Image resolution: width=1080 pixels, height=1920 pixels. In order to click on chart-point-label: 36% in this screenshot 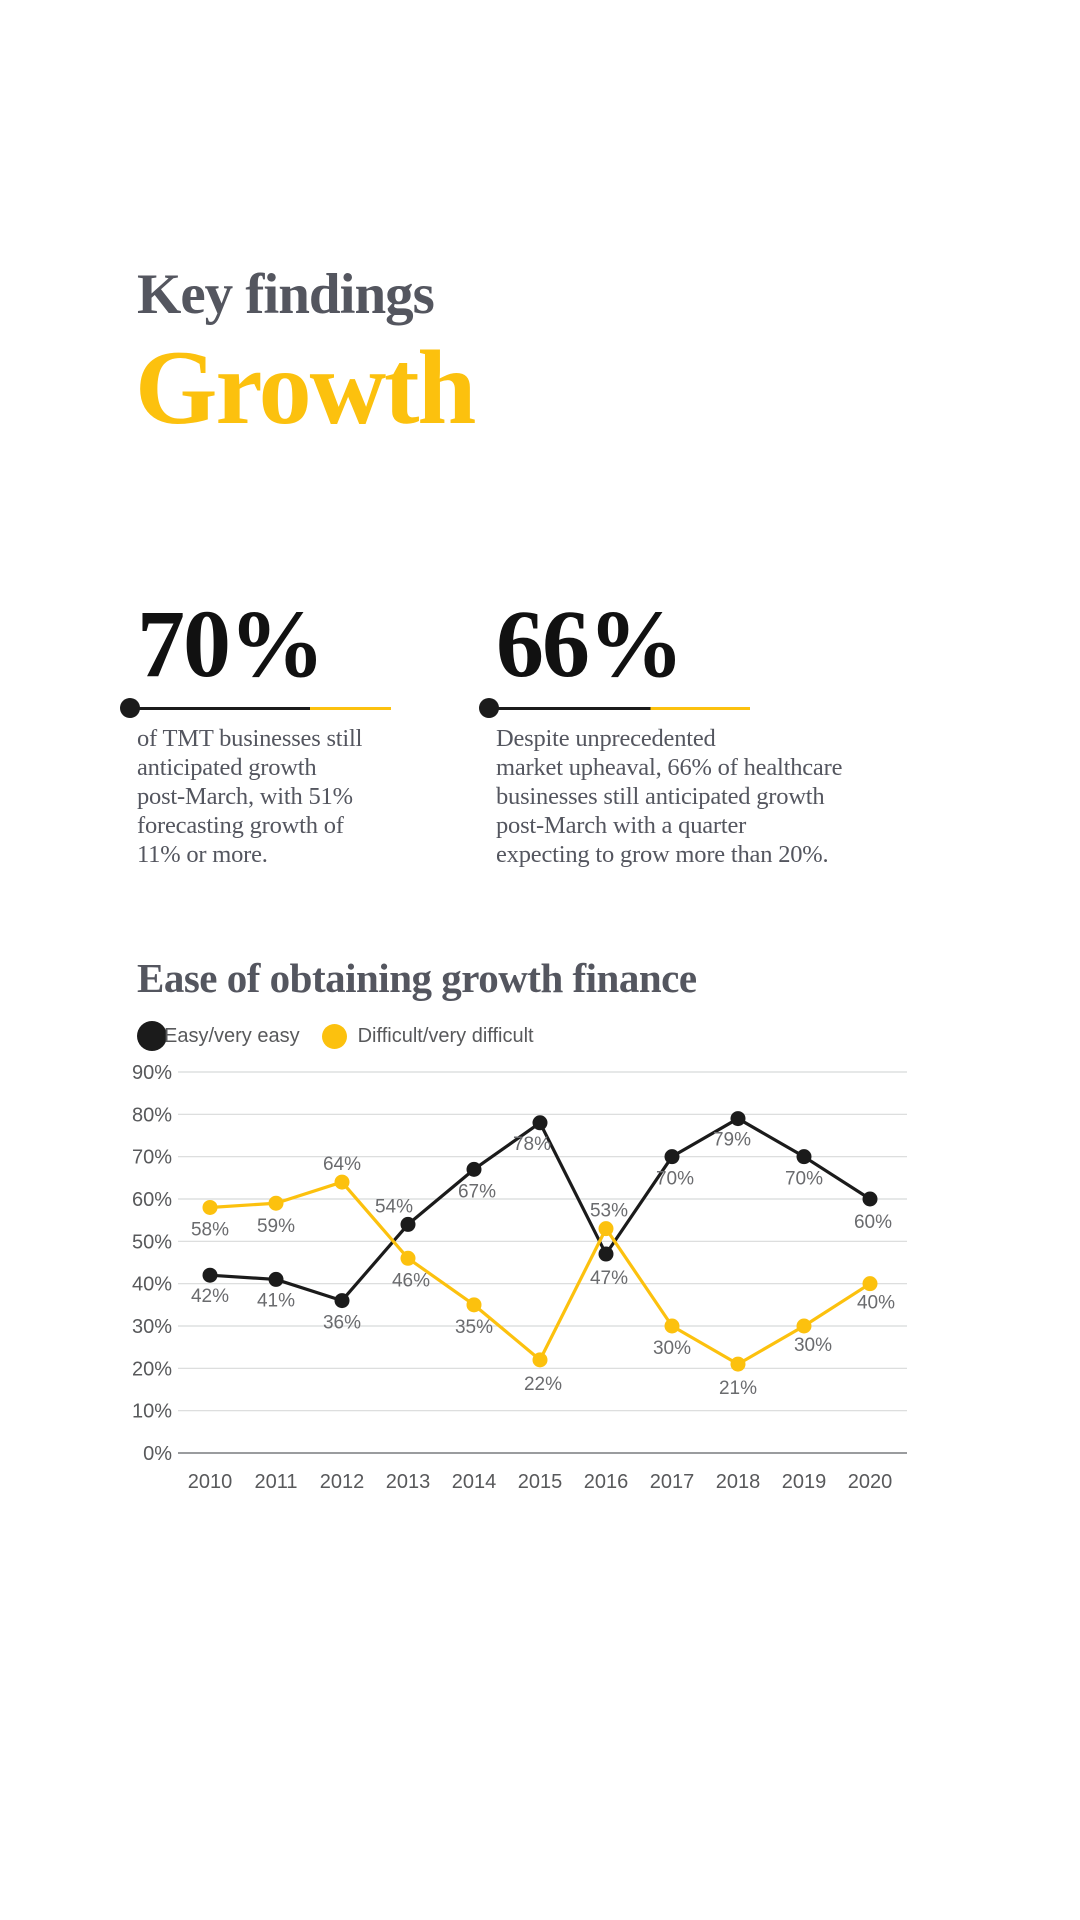, I will do `click(342, 1323)`.